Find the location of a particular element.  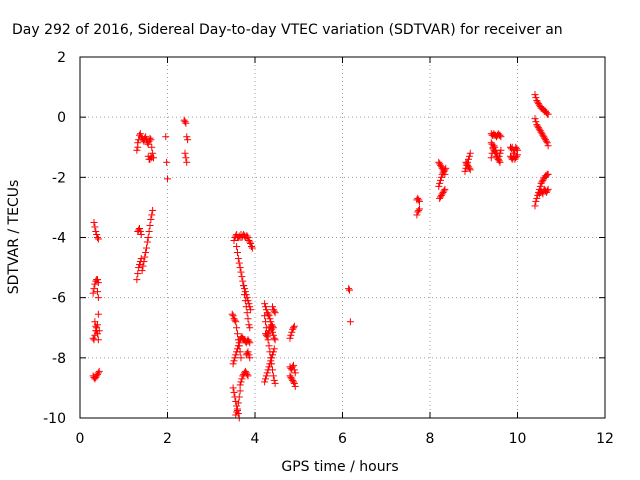

x-tick-label: 10 is located at coordinates (518, 439).